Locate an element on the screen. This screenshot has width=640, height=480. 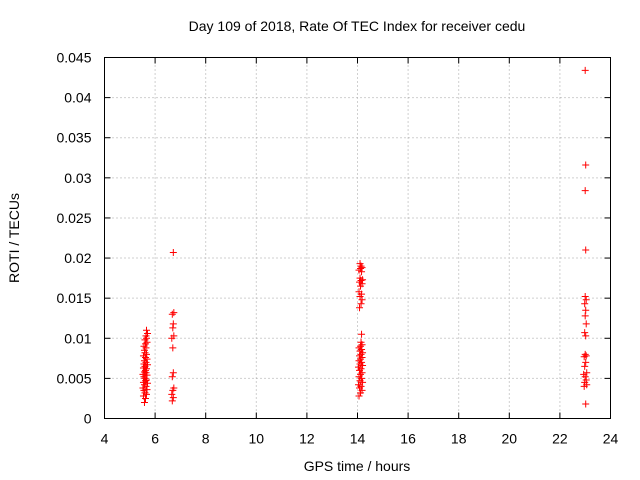
y-tick-label: 0.035 is located at coordinates (73, 138).